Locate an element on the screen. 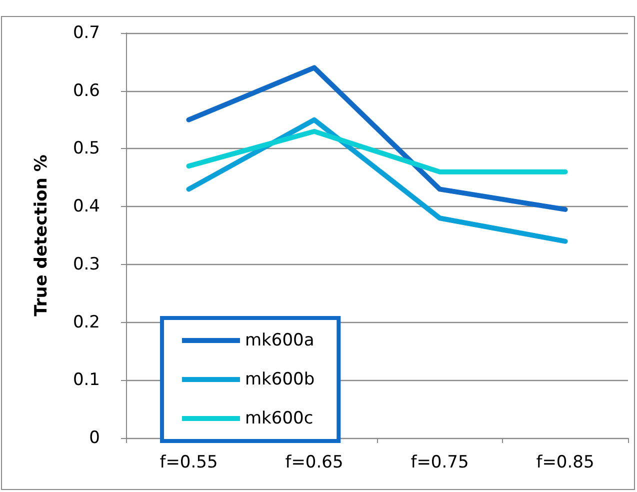  y-axis-title: True detection % is located at coordinates (42, 235).